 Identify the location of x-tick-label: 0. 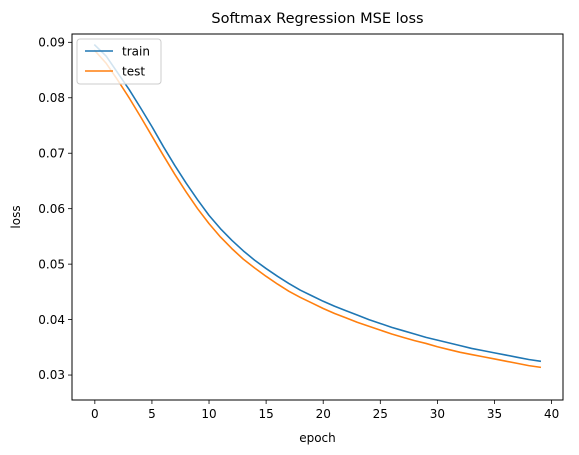
(95, 414).